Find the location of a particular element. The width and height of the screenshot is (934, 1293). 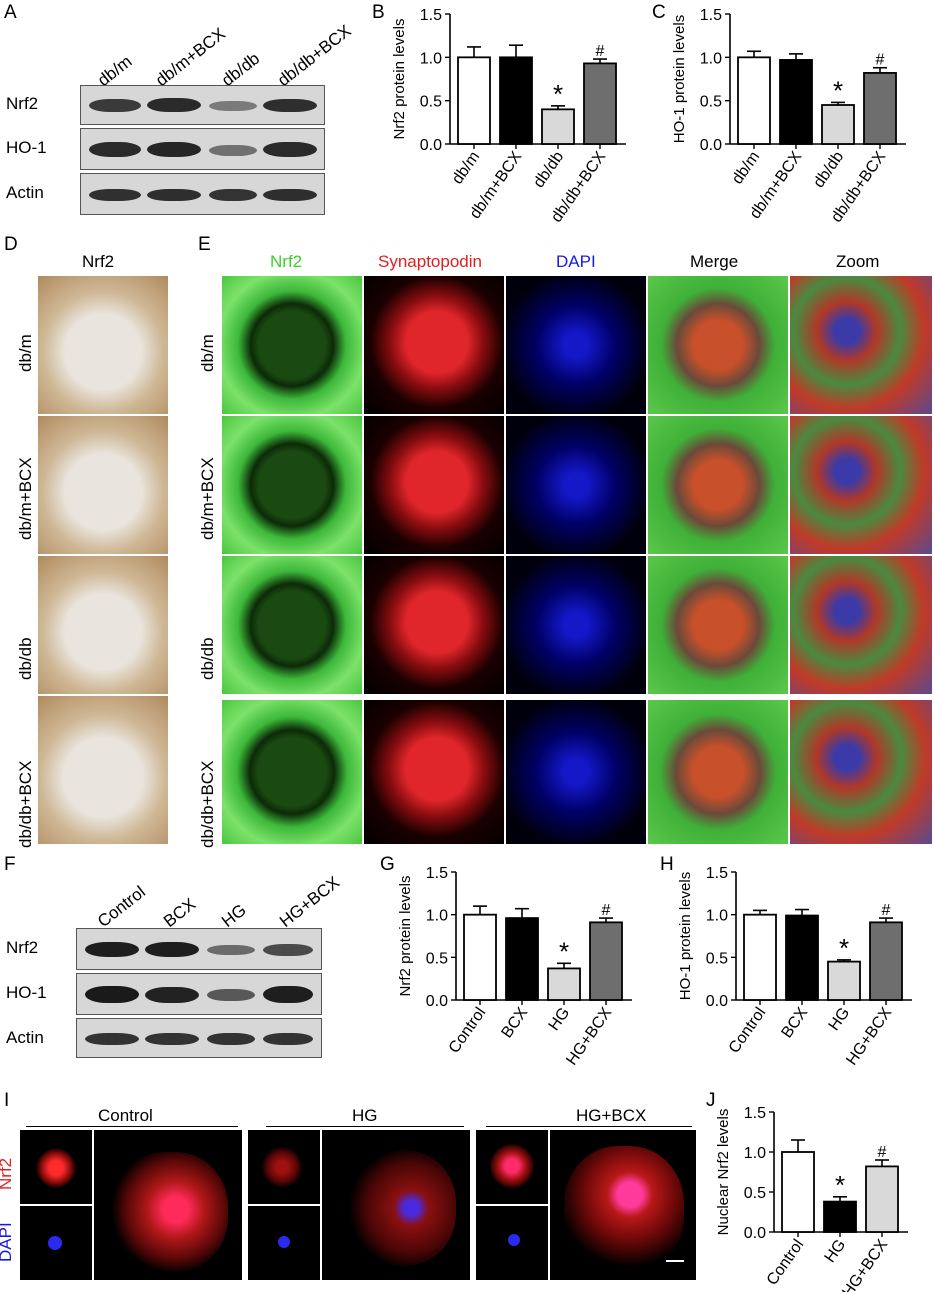

if-e-r1-zoom is located at coordinates (861, 345).